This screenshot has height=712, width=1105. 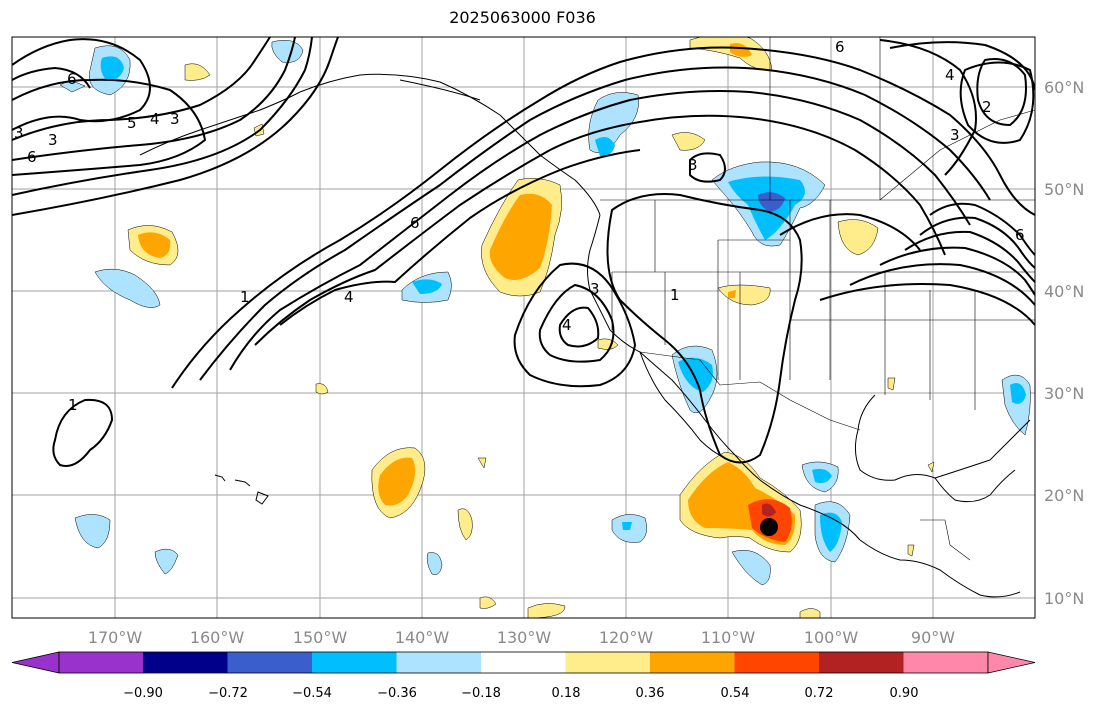 I want to click on colorbar-tick: 0.90, so click(x=904, y=693).